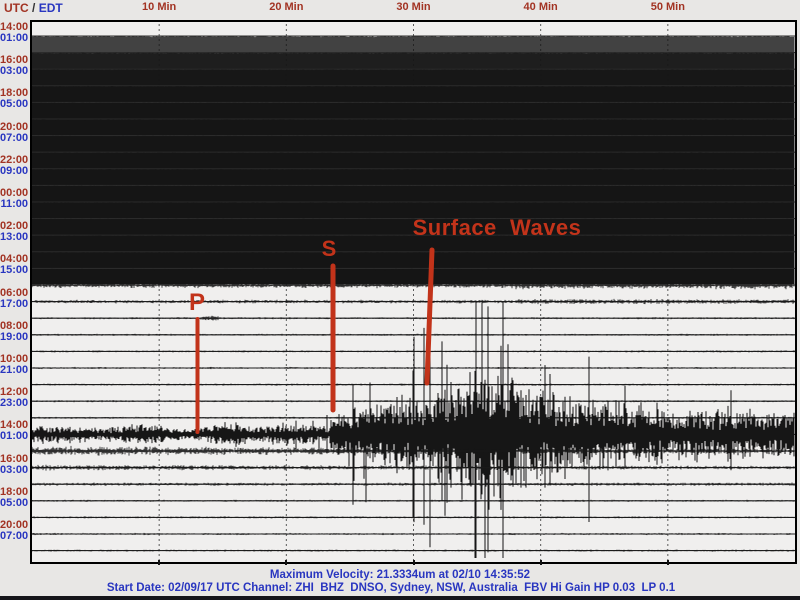 The height and width of the screenshot is (600, 800). What do you see at coordinates (14, 270) in the screenshot?
I see `hour-label-local: 15:00` at bounding box center [14, 270].